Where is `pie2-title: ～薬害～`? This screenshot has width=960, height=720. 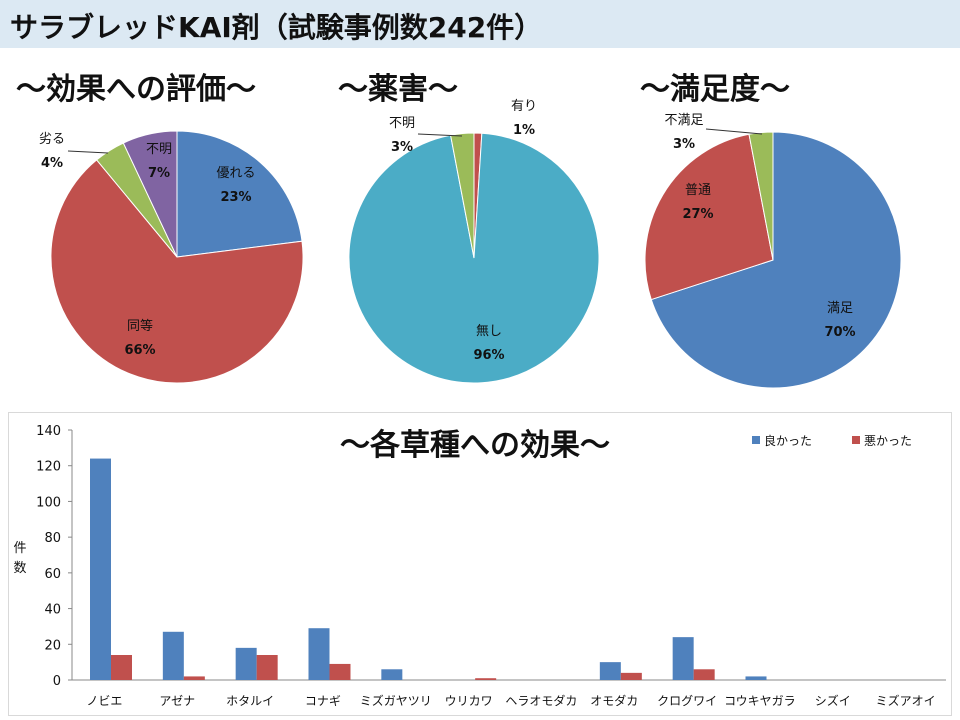
pie2-title: ～薬害～ is located at coordinates (398, 89).